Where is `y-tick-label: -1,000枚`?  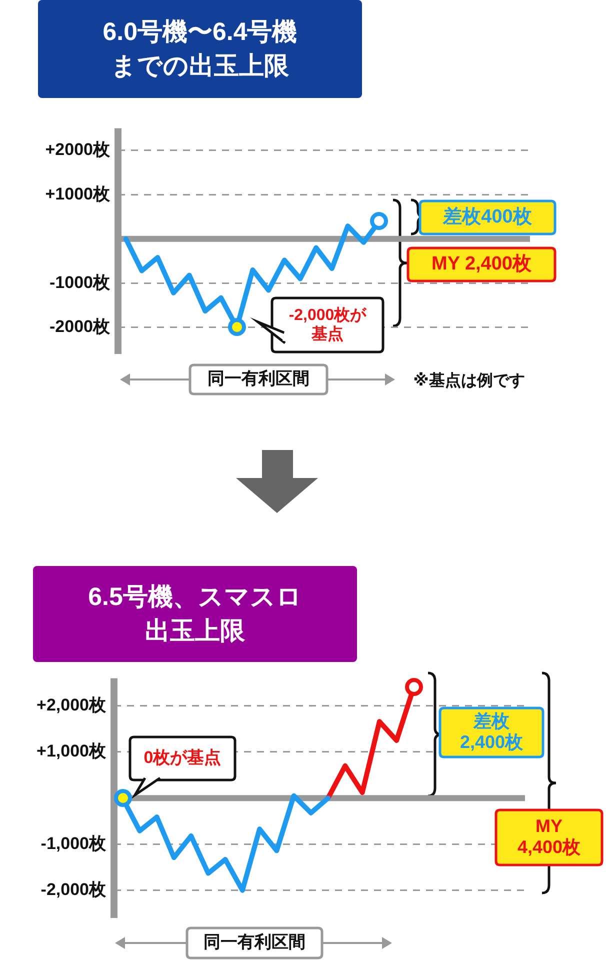
y-tick-label: -1,000枚 is located at coordinates (73, 843).